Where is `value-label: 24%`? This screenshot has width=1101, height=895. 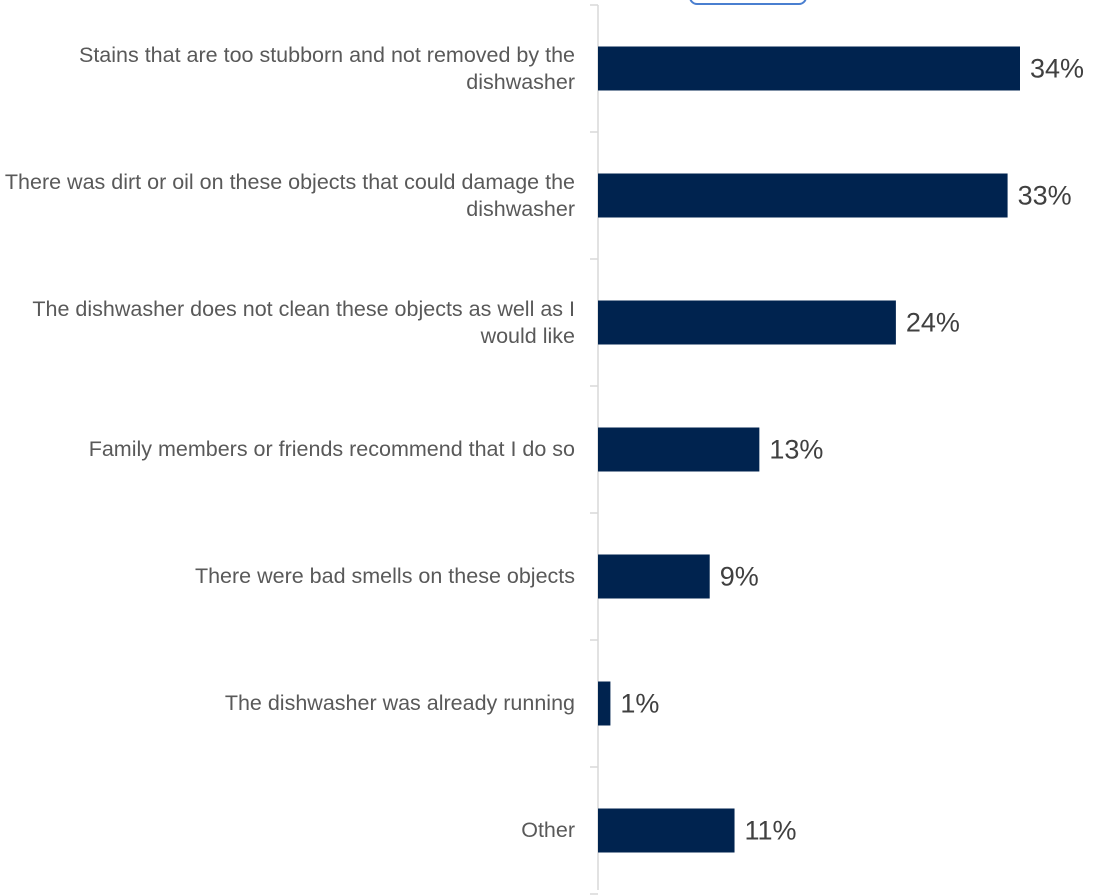 value-label: 24% is located at coordinates (933, 323).